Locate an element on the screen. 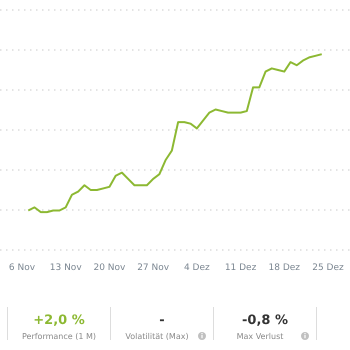  text: Performance (1 M) is located at coordinates (59, 336).